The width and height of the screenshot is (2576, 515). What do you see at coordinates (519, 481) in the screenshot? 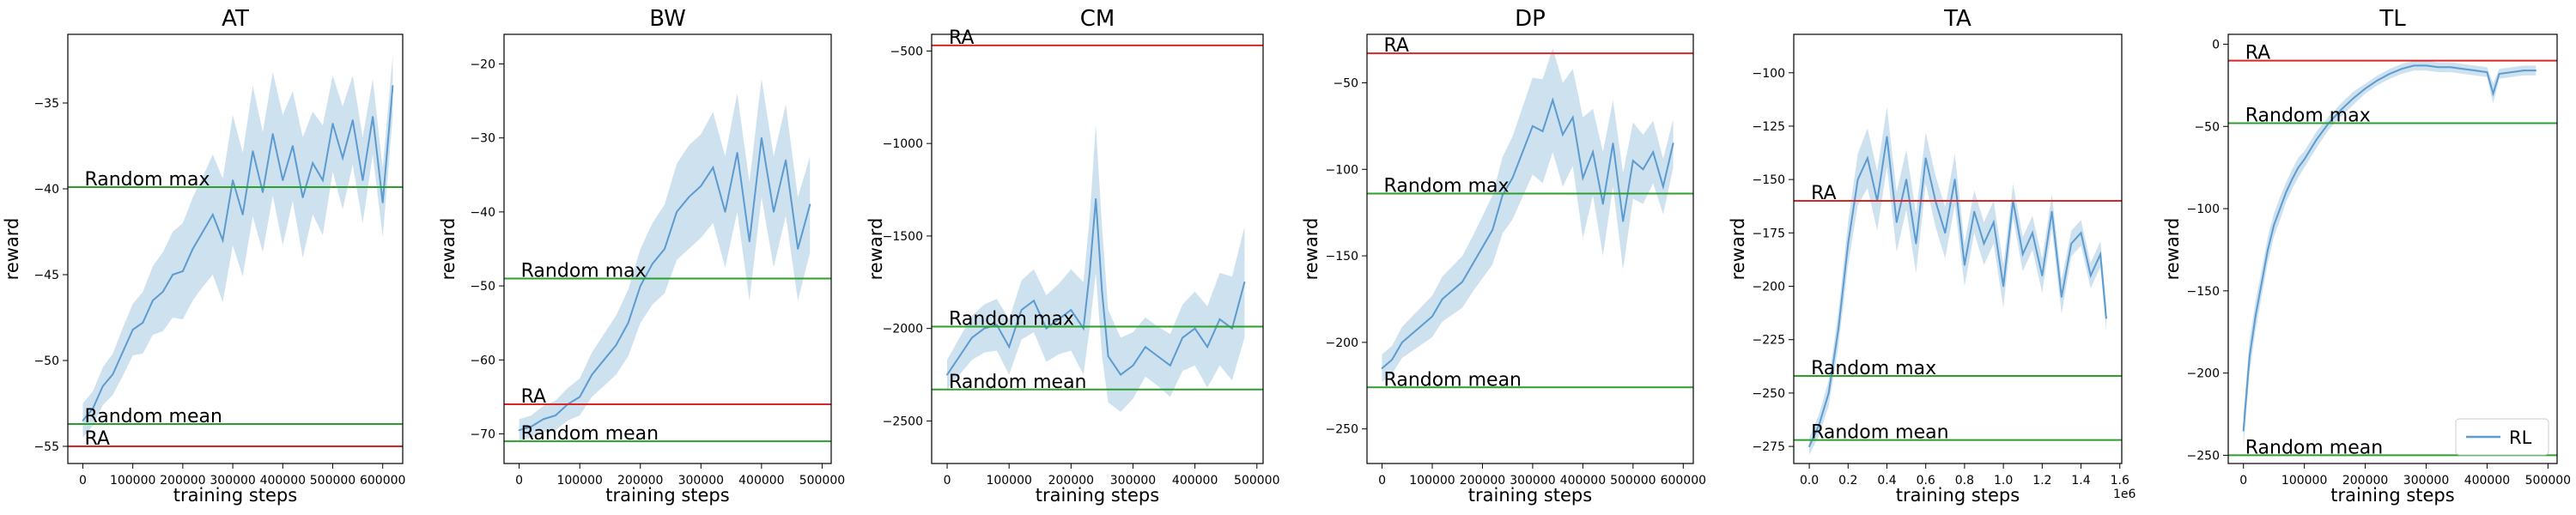
I see `x-tick-label: 0` at bounding box center [519, 481].